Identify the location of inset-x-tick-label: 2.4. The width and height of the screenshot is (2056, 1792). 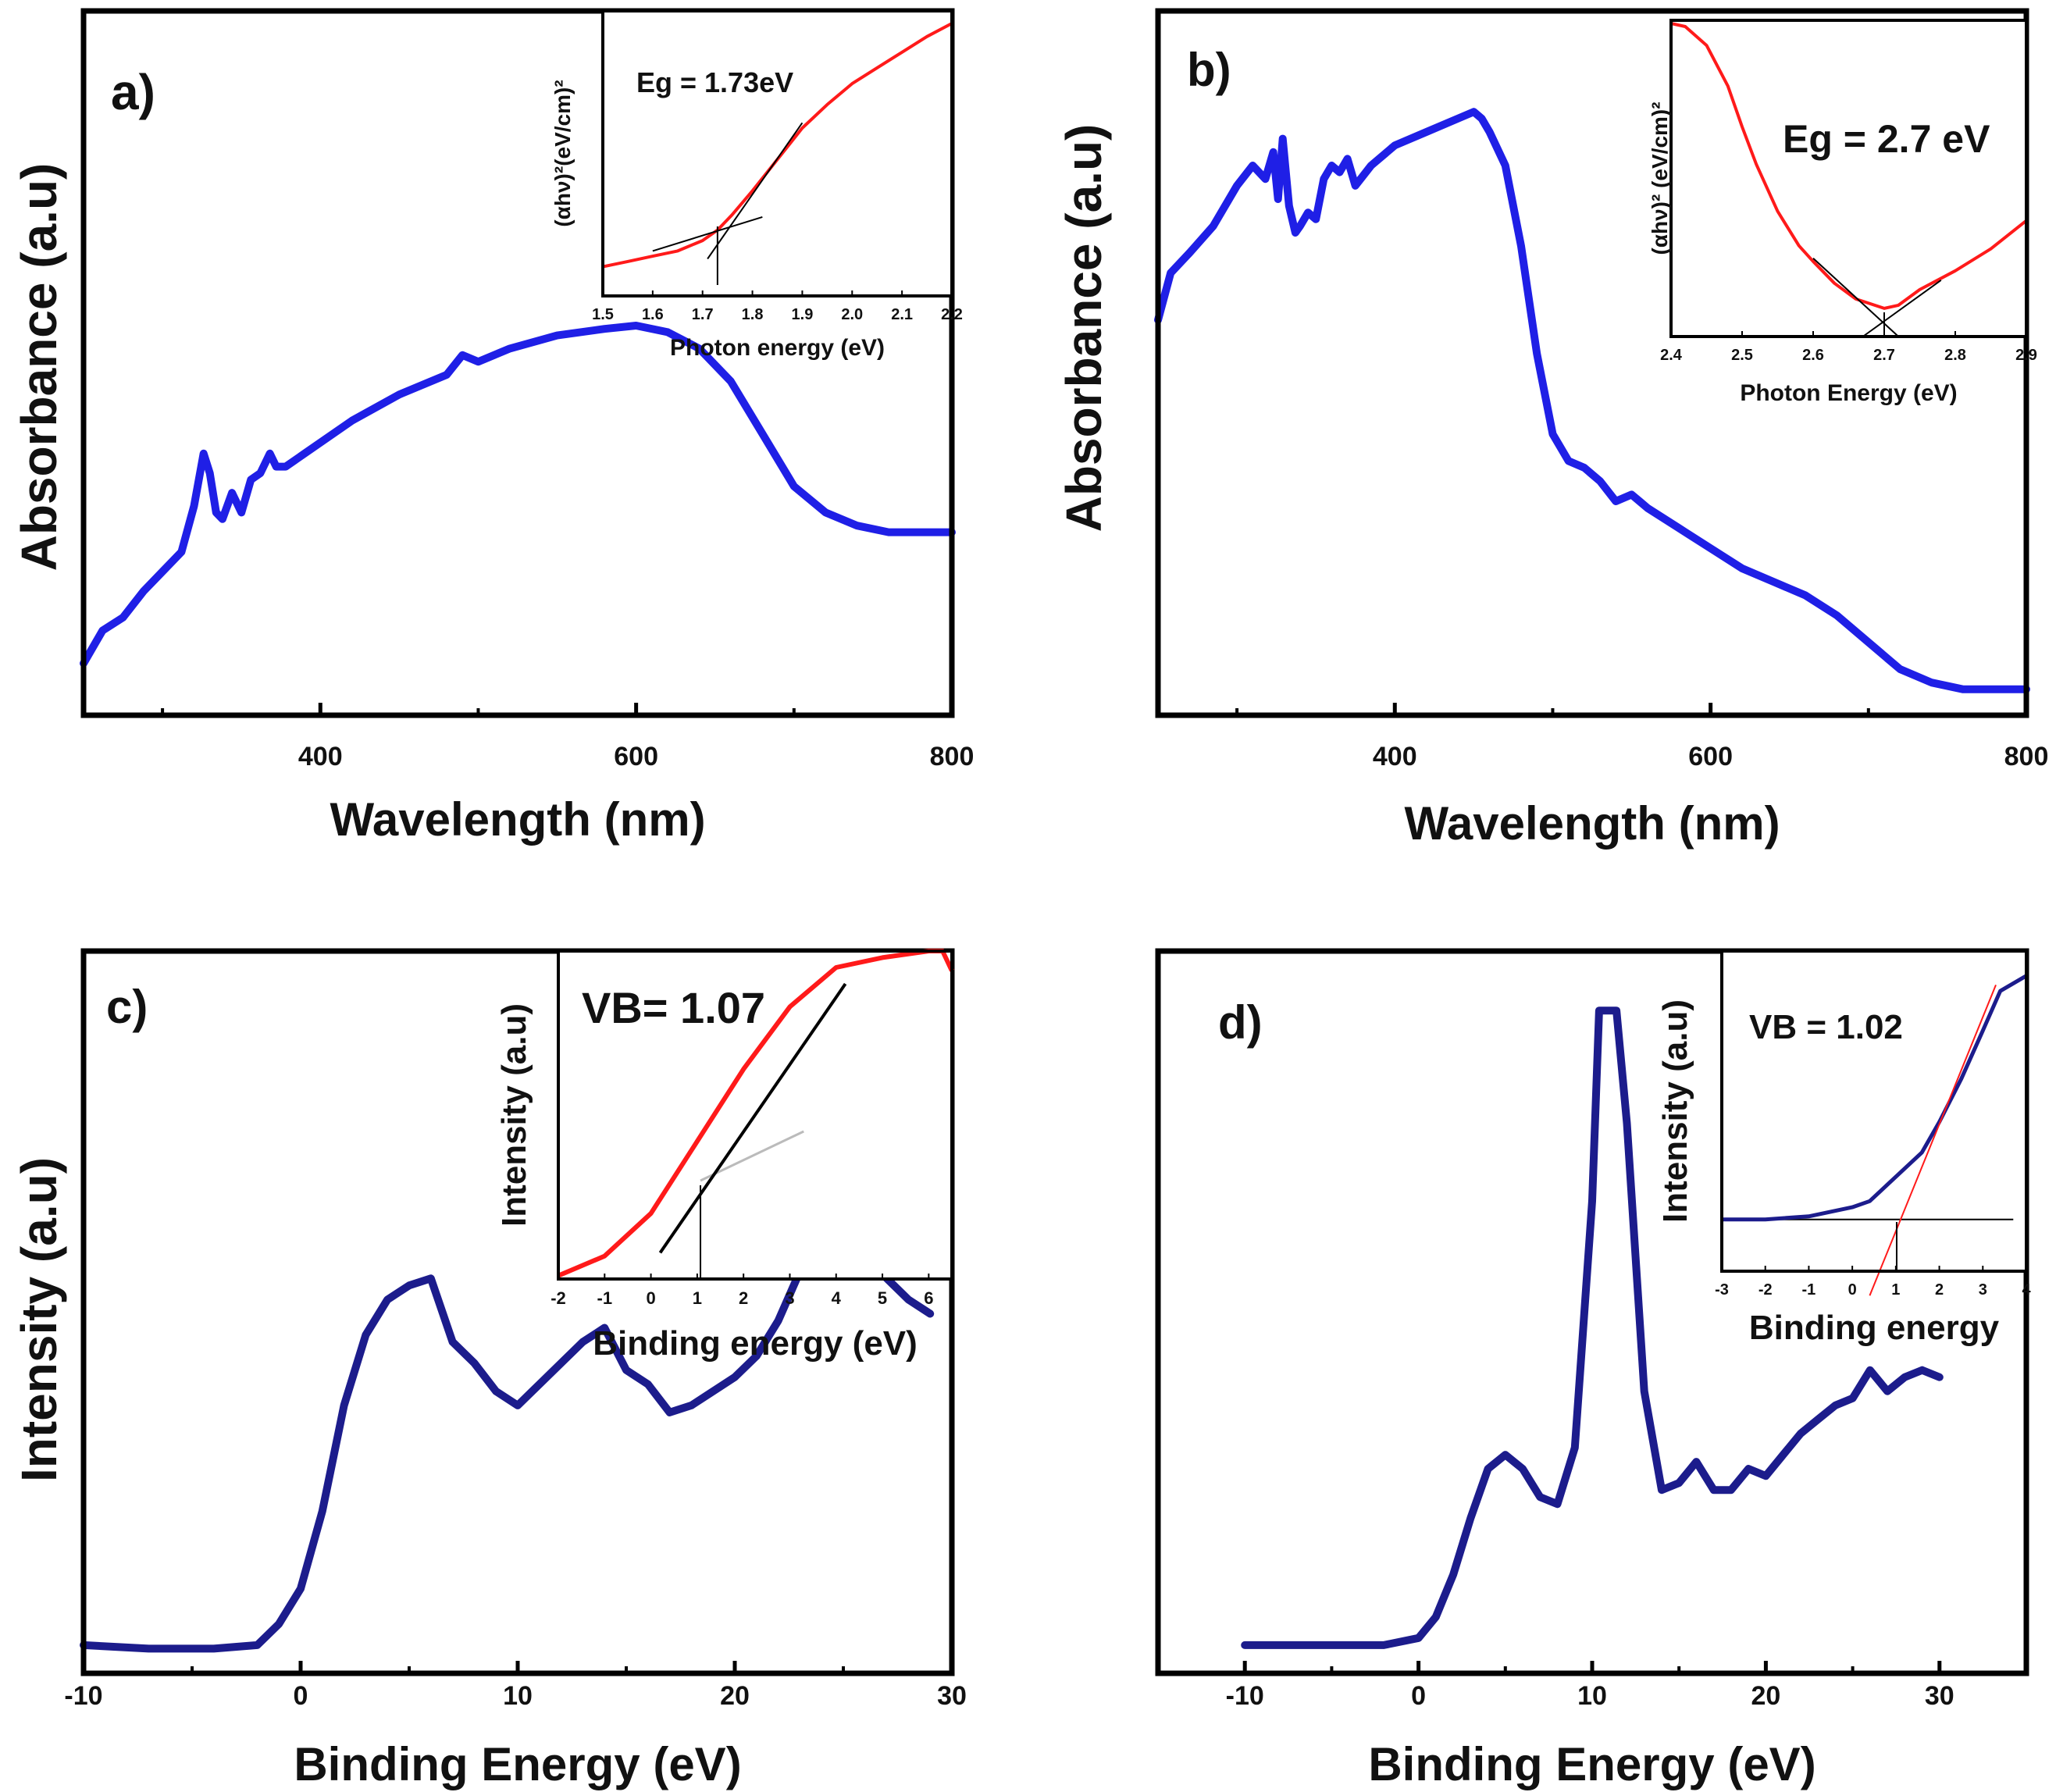
(1671, 355).